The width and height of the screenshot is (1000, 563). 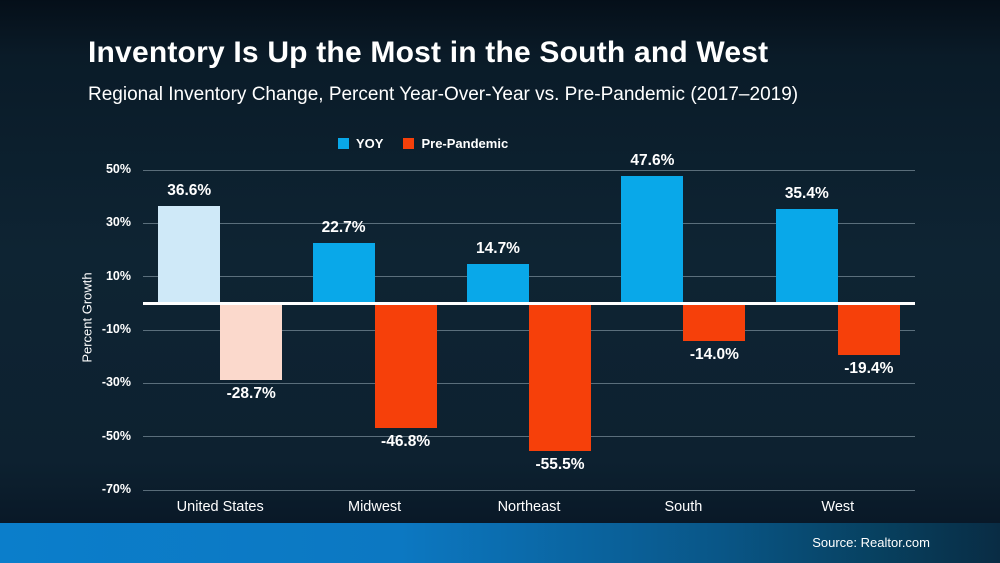 I want to click on pre-pandemic-bar-united-states, so click(x=251, y=341).